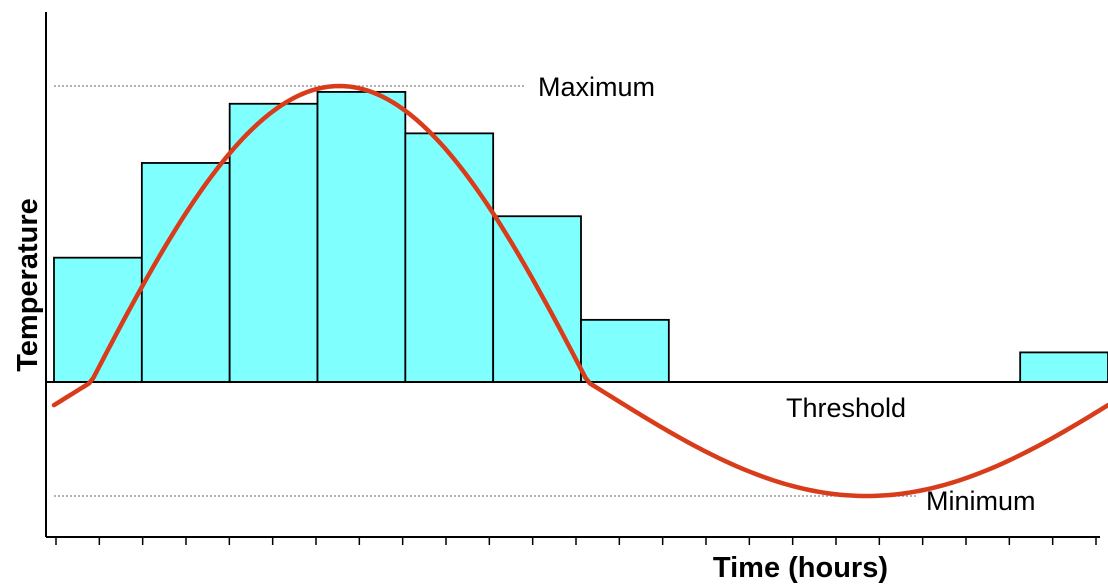 This screenshot has width=1108, height=585. What do you see at coordinates (596, 87) in the screenshot?
I see `maximum-label: Maximum` at bounding box center [596, 87].